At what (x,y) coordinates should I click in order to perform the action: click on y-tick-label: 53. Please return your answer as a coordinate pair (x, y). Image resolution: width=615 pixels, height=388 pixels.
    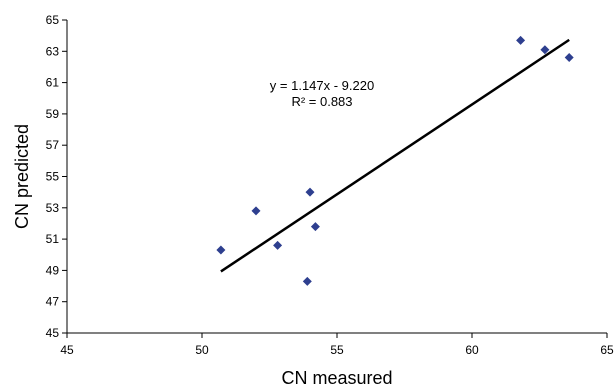
    Looking at the image, I should click on (53, 208).